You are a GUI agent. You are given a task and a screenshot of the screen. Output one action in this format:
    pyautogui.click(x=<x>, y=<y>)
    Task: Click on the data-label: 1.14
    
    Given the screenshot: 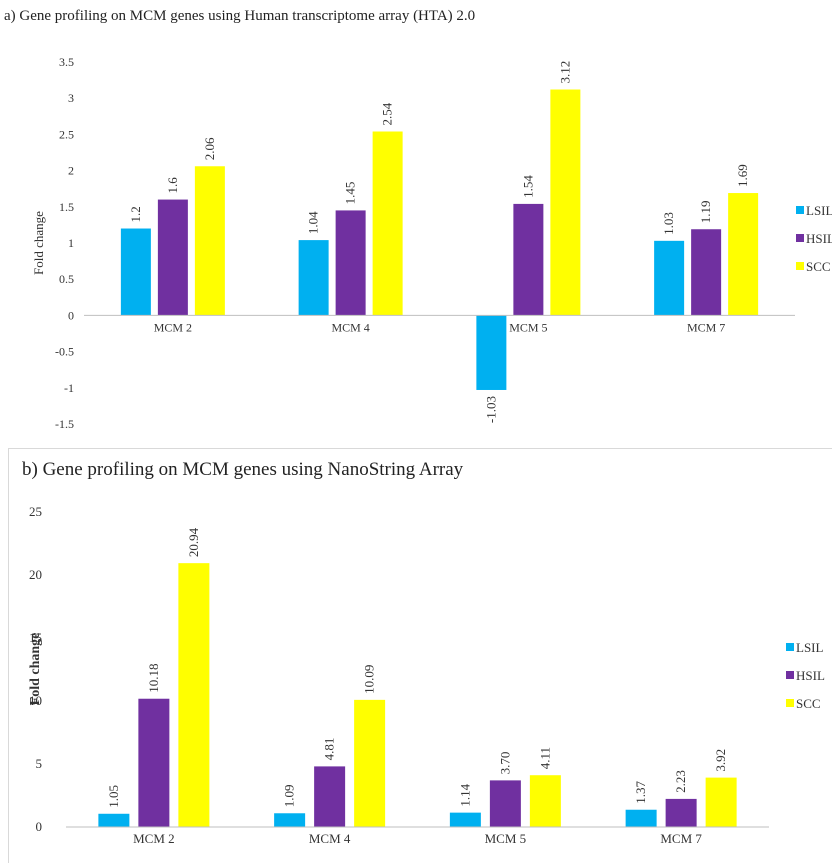 What is the action you would take?
    pyautogui.click(x=464, y=794)
    